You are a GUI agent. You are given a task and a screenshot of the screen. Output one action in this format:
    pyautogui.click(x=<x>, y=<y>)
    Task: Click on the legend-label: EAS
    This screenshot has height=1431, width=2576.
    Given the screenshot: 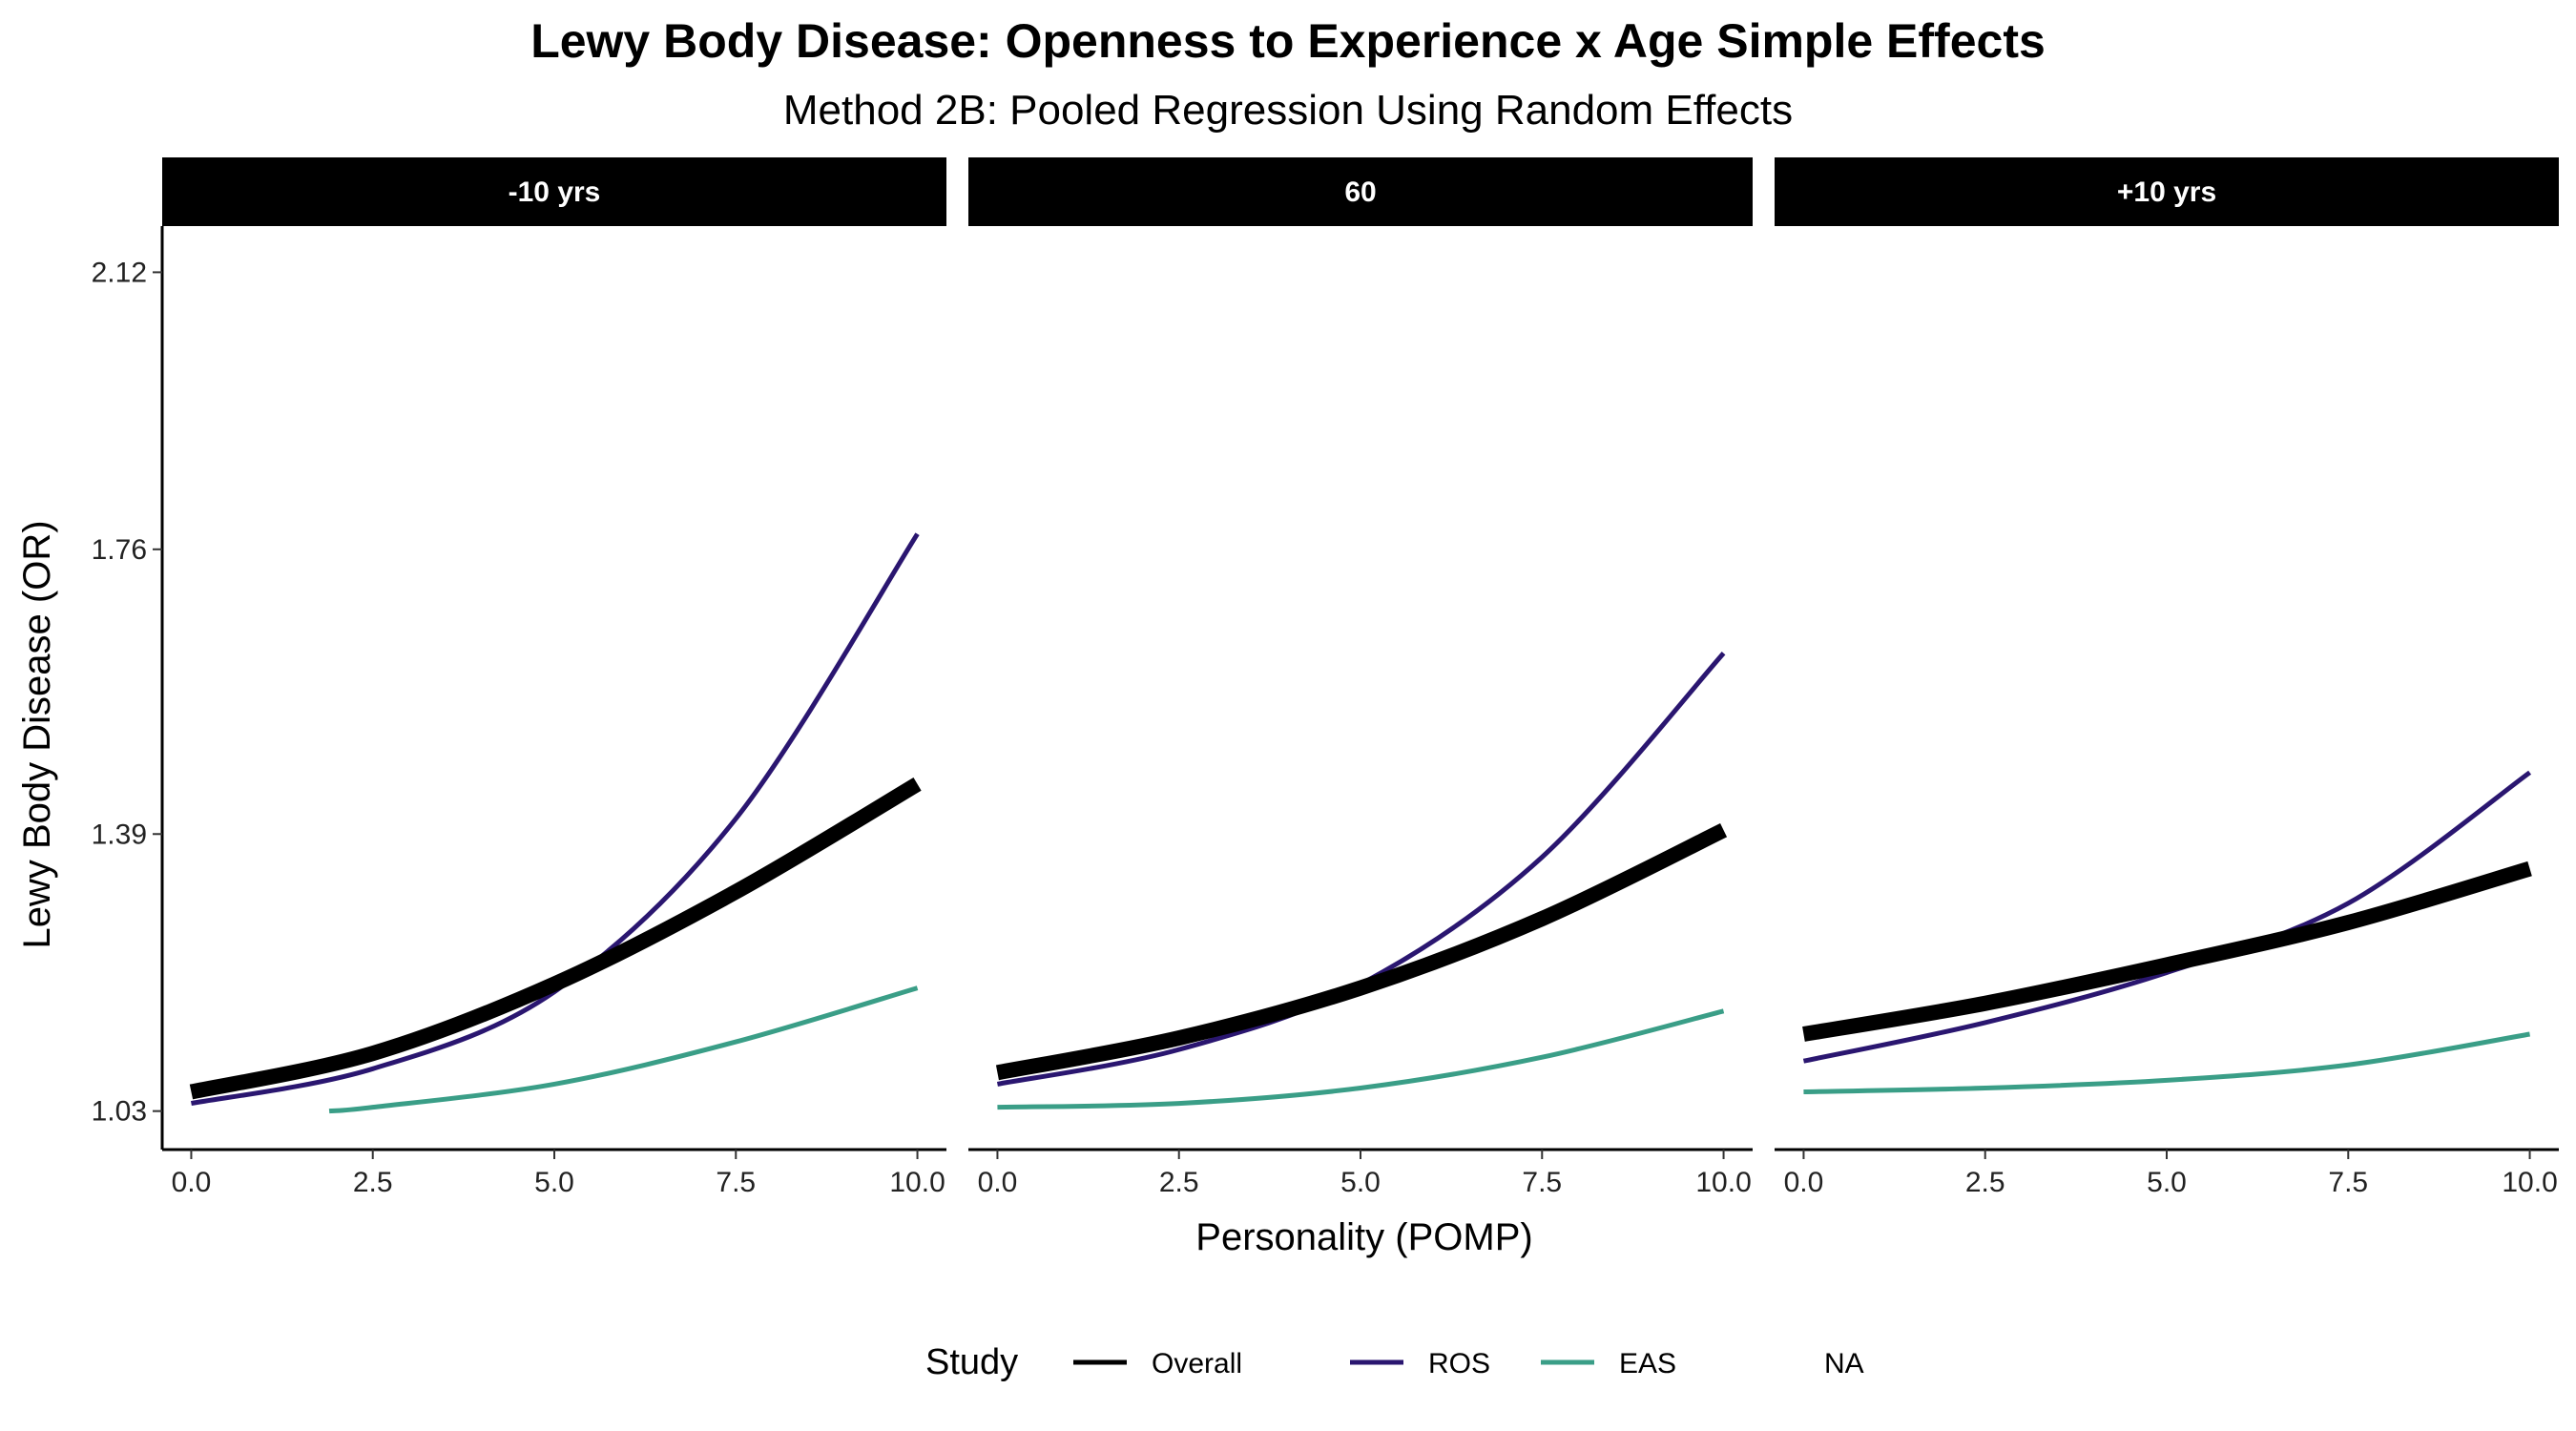 What is the action you would take?
    pyautogui.click(x=1647, y=1364)
    